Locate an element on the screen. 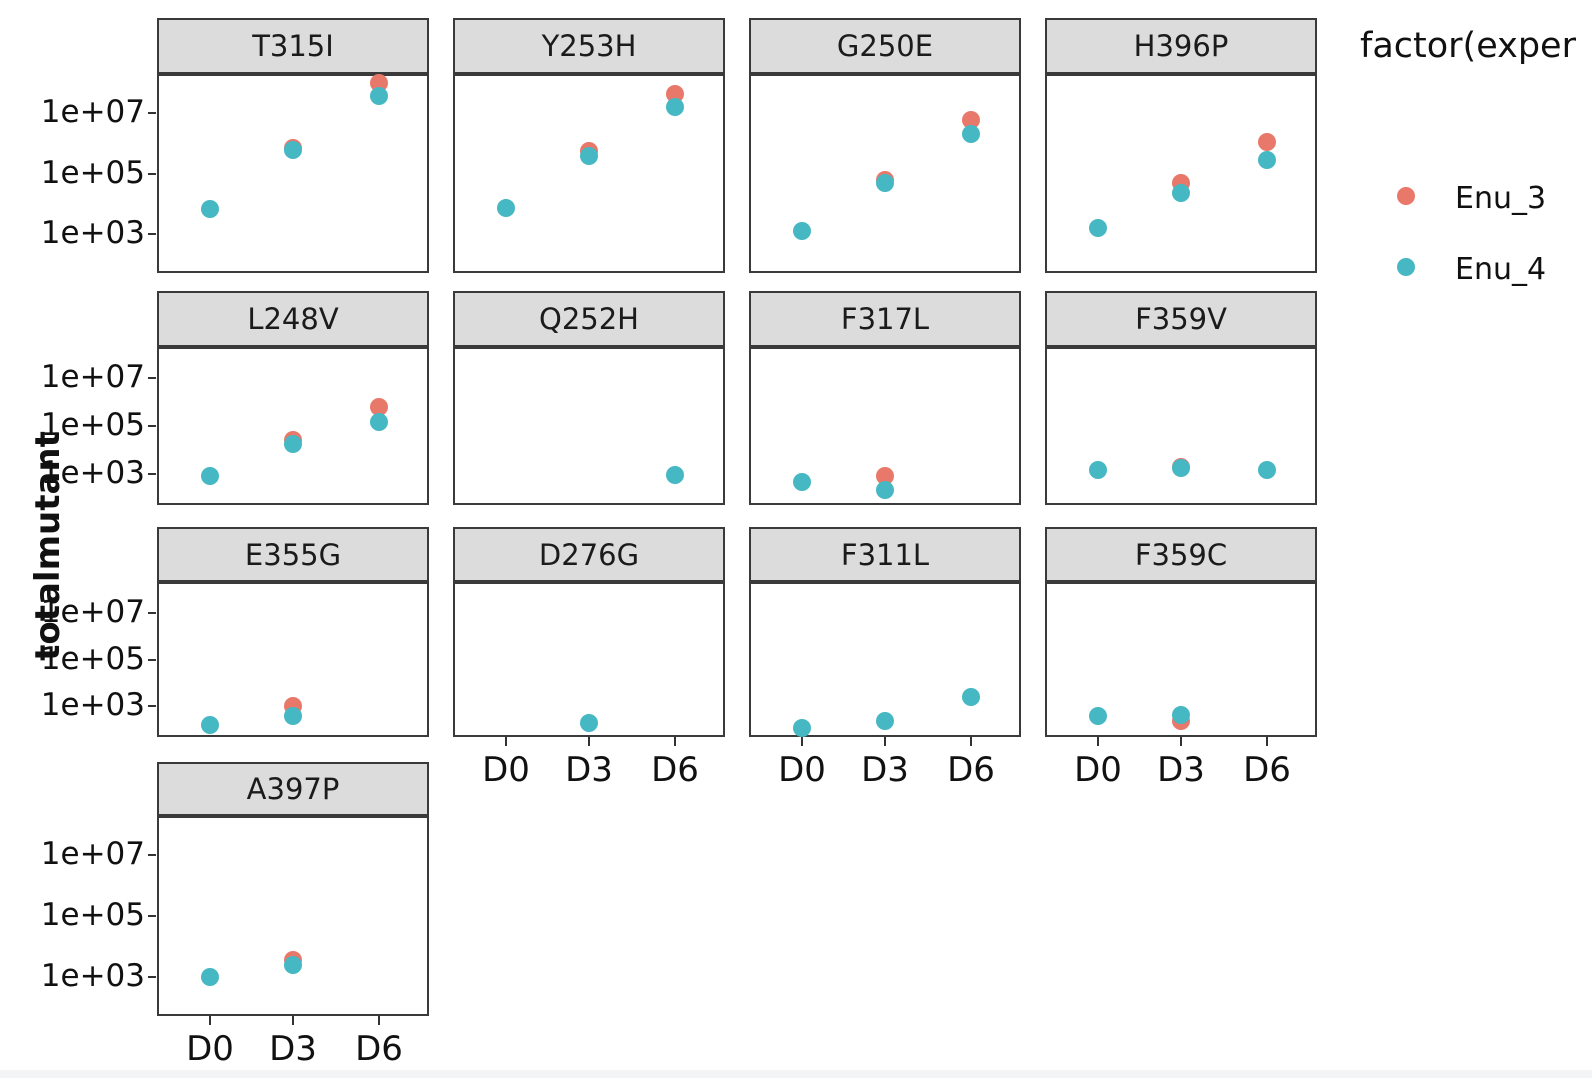 The width and height of the screenshot is (1592, 1078). facet-panel-A397P is located at coordinates (293, 916).